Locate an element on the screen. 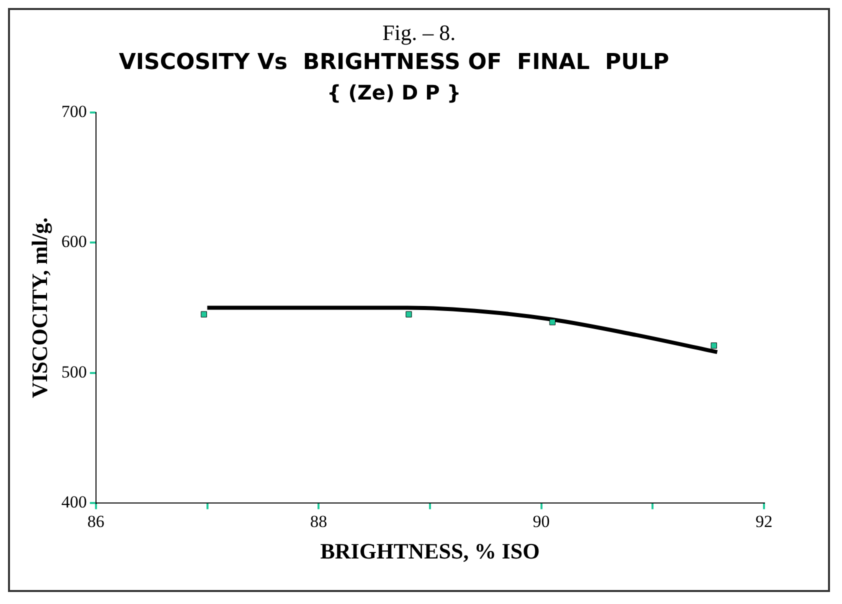 The height and width of the screenshot is (604, 842). line-series is located at coordinates (462, 330).